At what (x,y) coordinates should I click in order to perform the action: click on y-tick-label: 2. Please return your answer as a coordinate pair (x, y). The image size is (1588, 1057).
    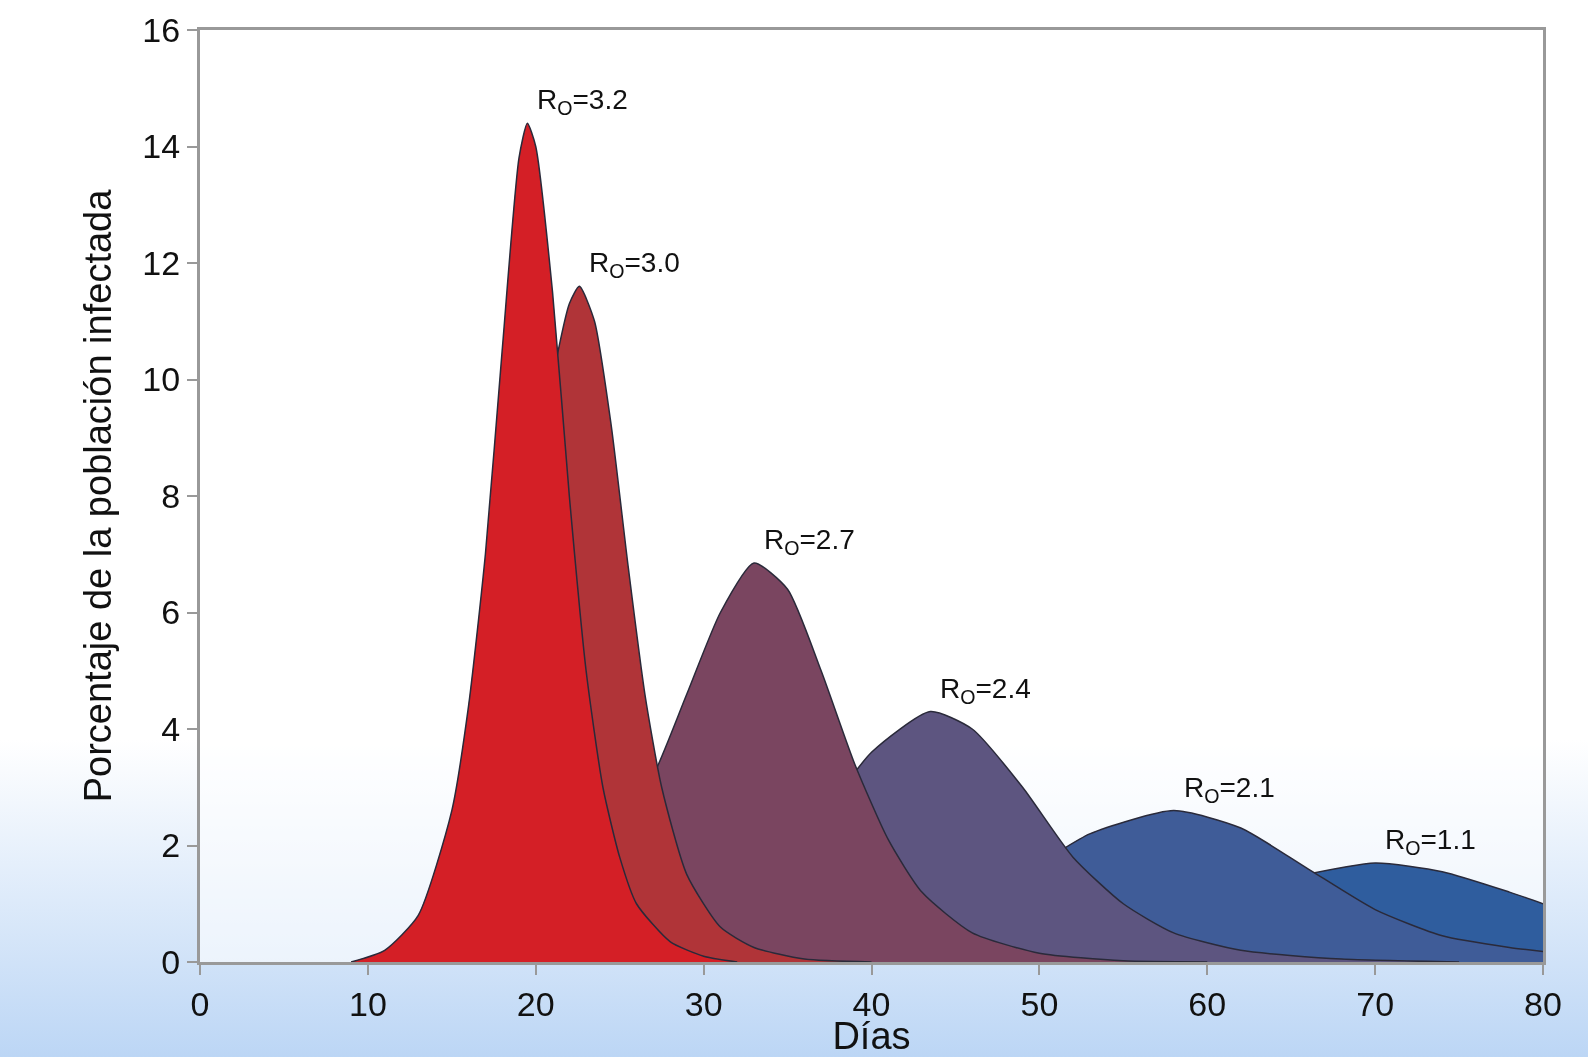
    Looking at the image, I should click on (171, 845).